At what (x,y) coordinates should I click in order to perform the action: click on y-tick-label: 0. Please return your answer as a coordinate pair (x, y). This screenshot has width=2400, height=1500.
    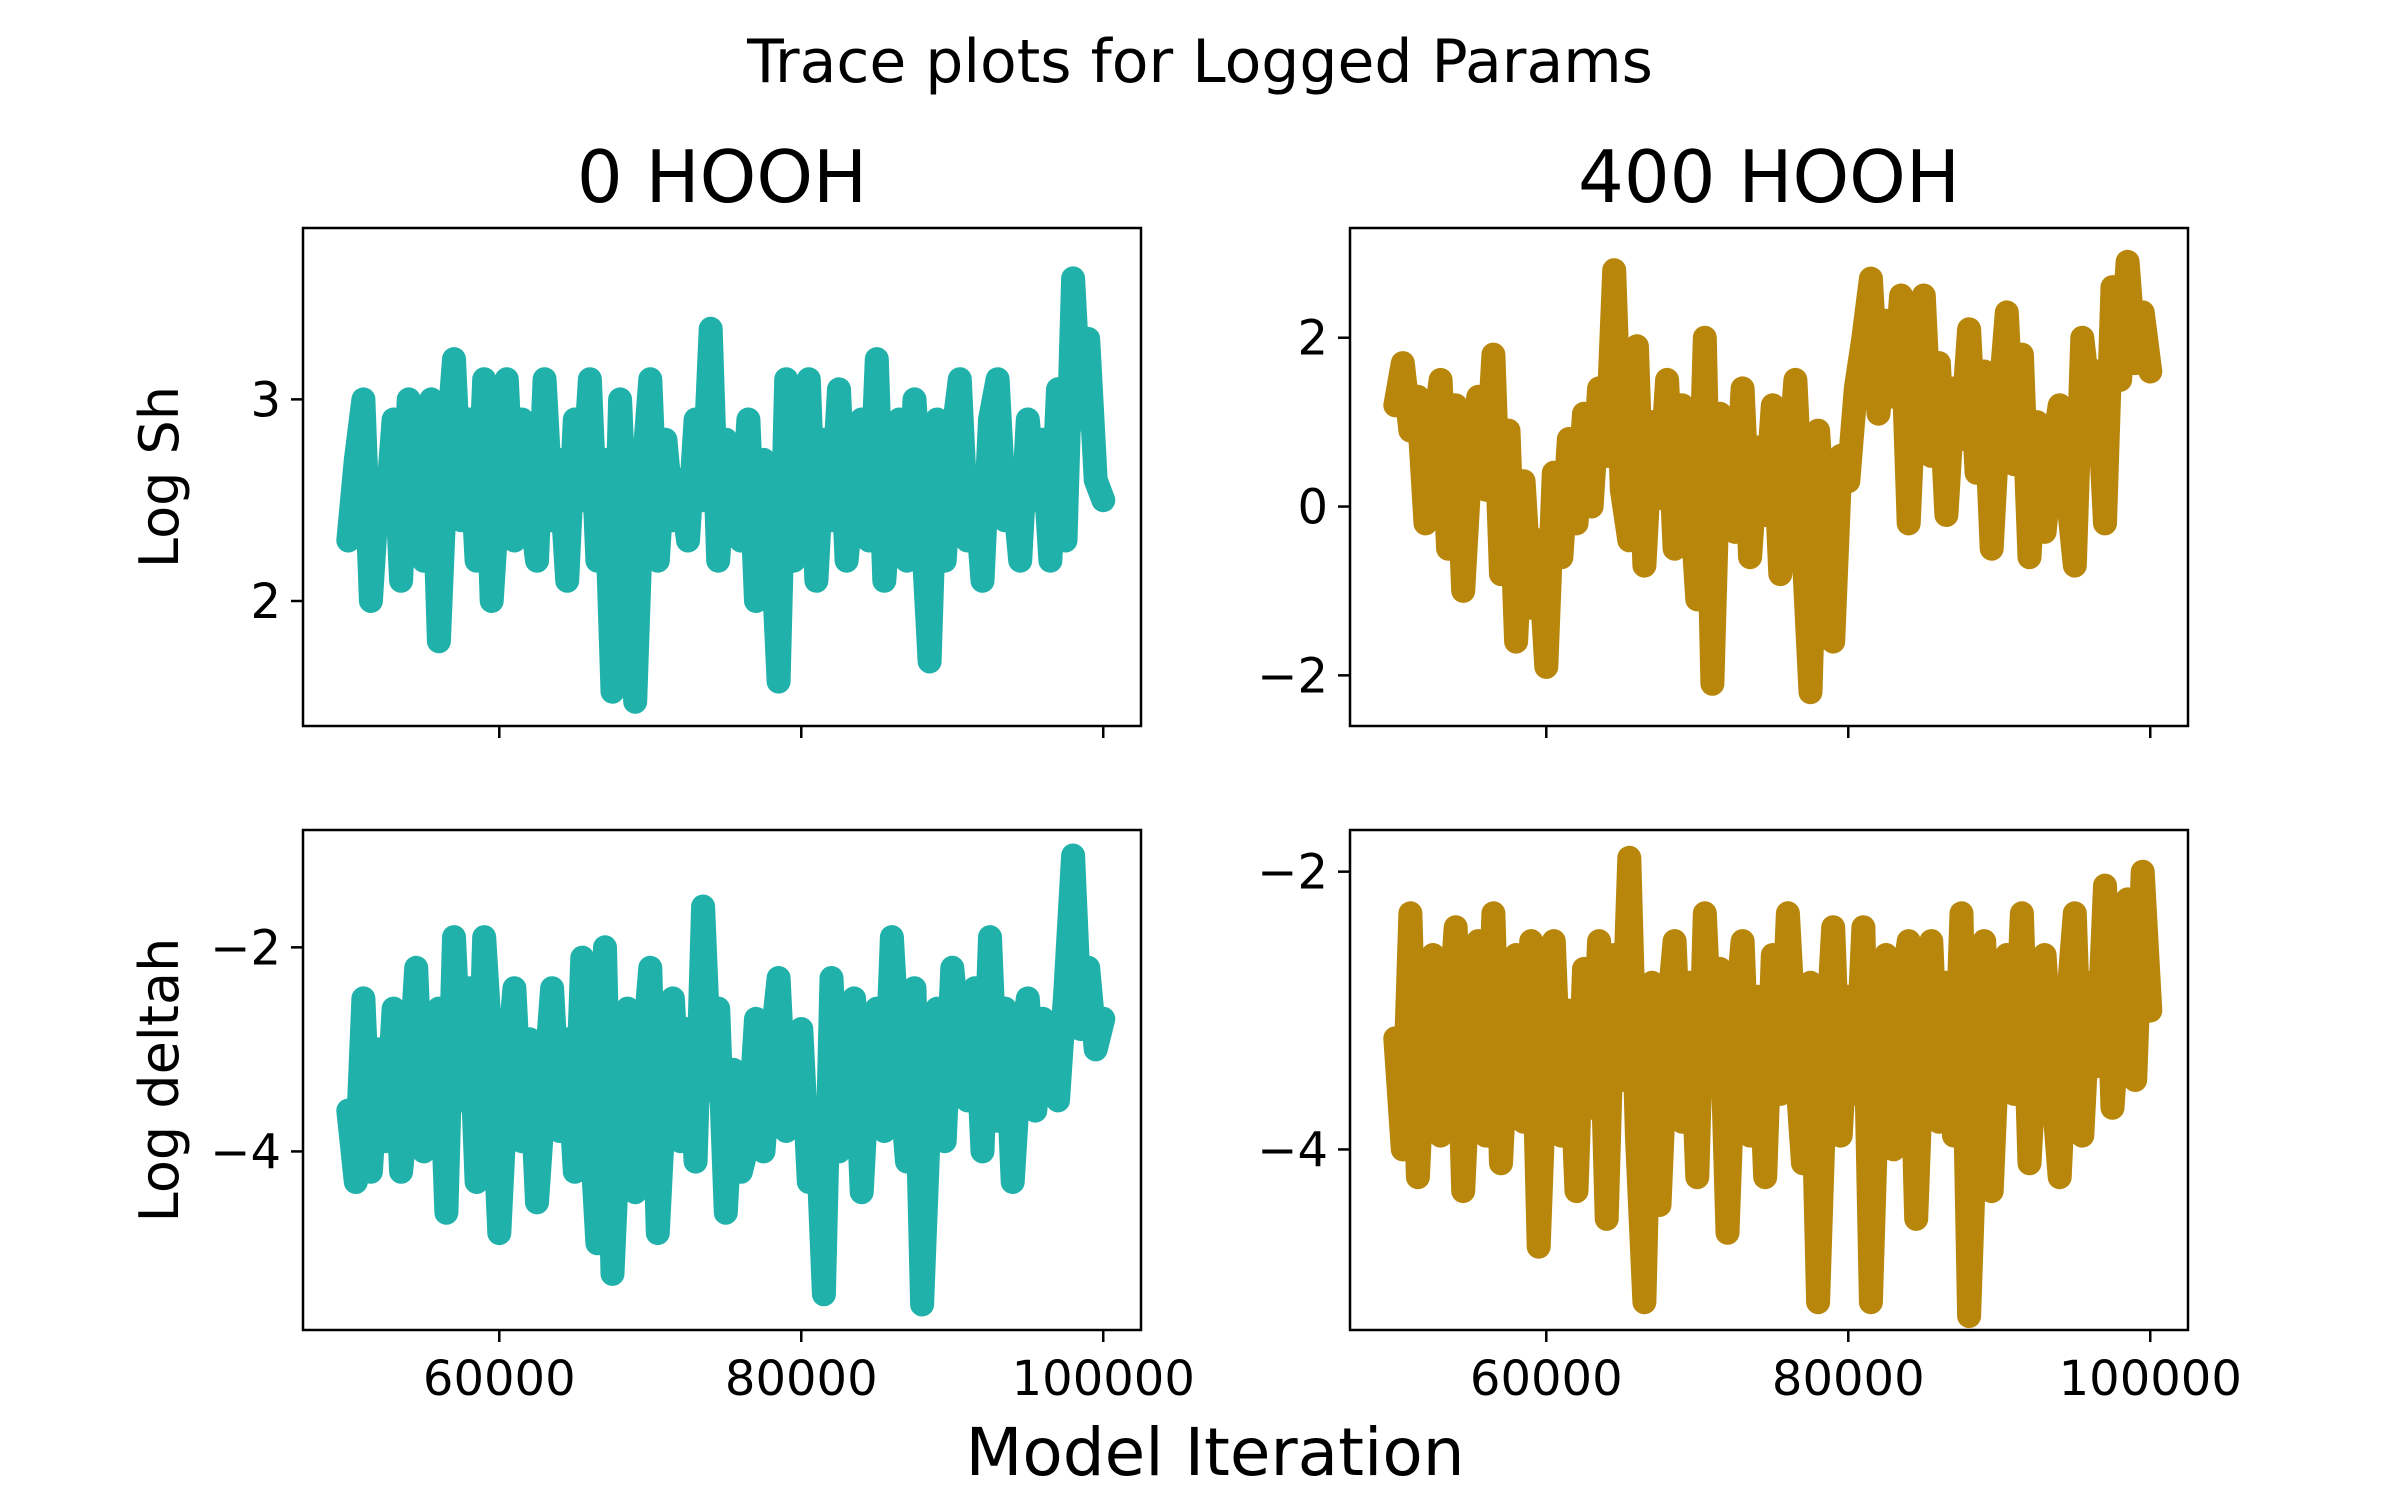
    Looking at the image, I should click on (1312, 508).